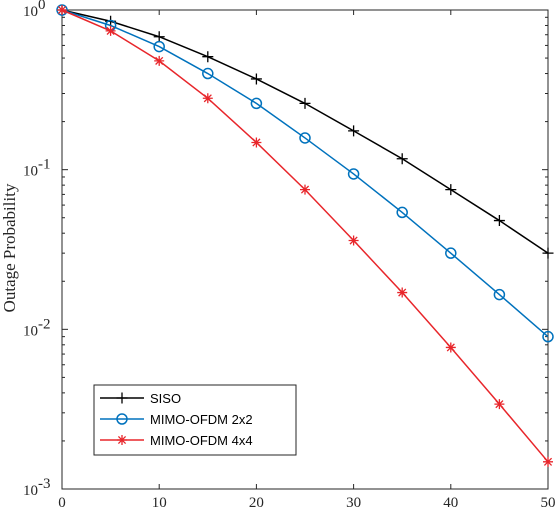 The image size is (560, 509). I want to click on y-axis-label: Outage Probability, so click(9, 247).